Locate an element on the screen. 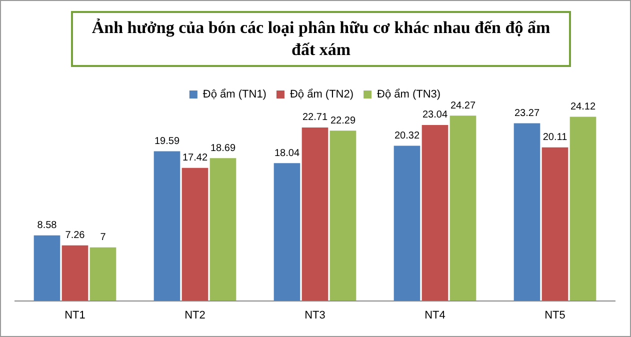 Image resolution: width=631 pixels, height=337 pixels. x-tick-label: NT3 is located at coordinates (315, 315).